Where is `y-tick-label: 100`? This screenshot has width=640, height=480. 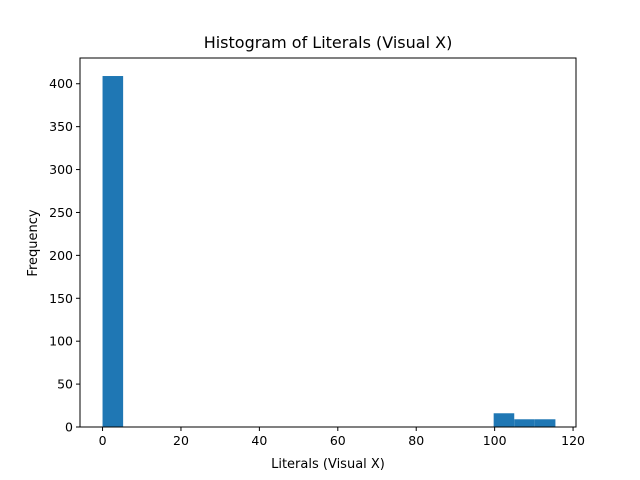
y-tick-label: 100 is located at coordinates (61, 341).